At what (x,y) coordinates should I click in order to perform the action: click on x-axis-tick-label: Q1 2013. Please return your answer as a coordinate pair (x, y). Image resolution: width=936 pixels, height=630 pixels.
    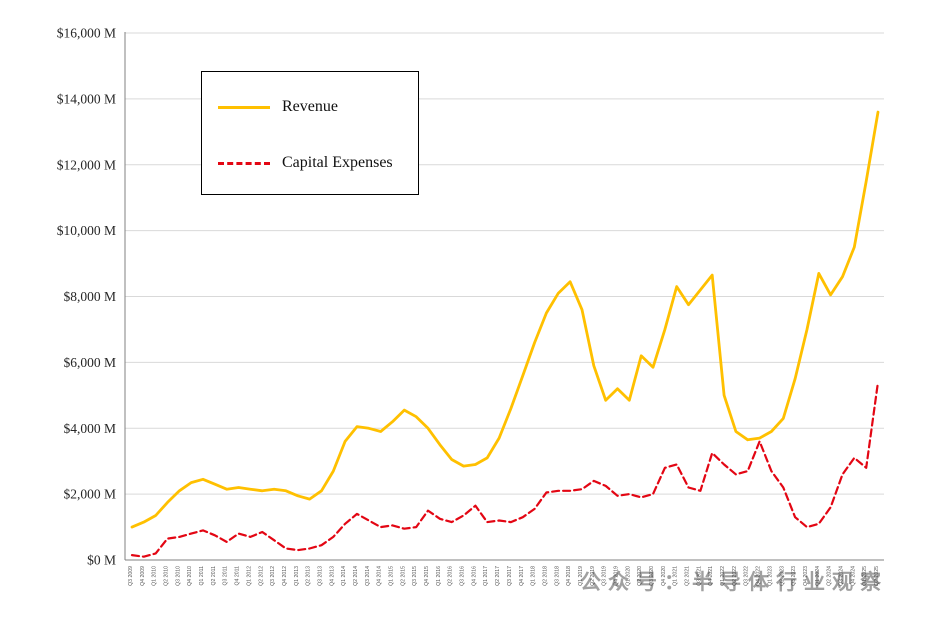
    Looking at the image, I should click on (297, 576).